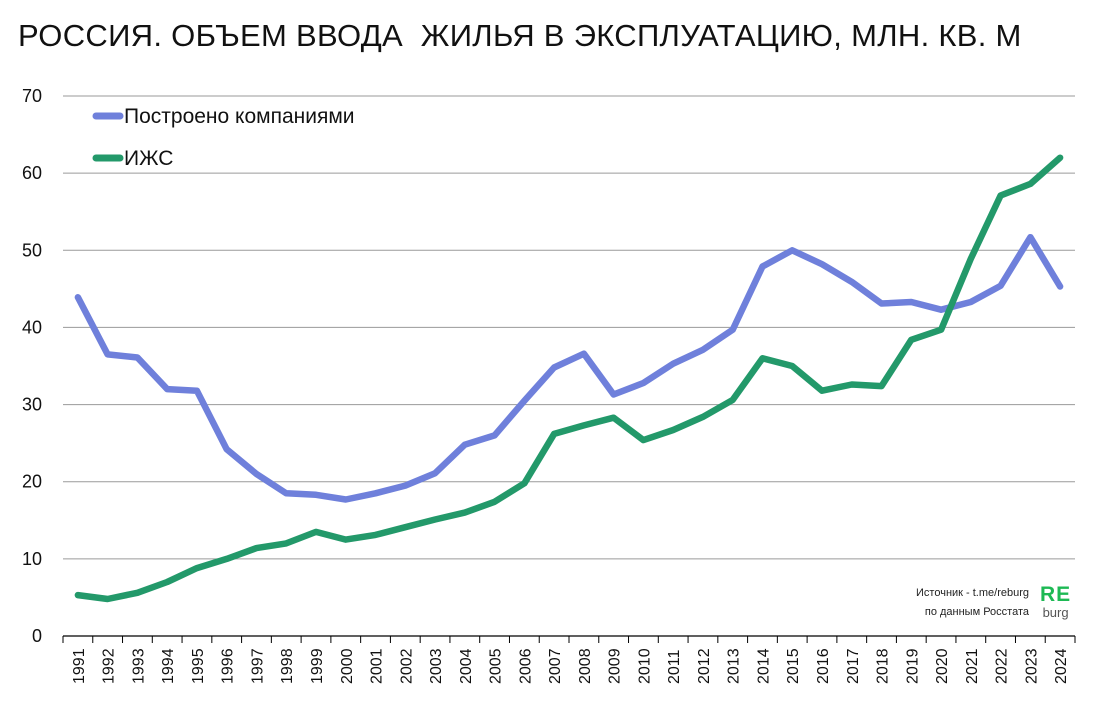 The width and height of the screenshot is (1093, 707). I want to click on y-tick-label: 0, so click(37, 636).